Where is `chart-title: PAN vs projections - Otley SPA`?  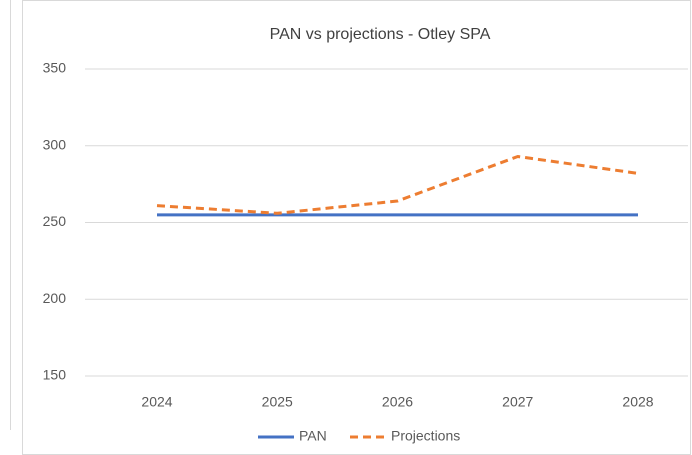
chart-title: PAN vs projections - Otley SPA is located at coordinates (380, 34).